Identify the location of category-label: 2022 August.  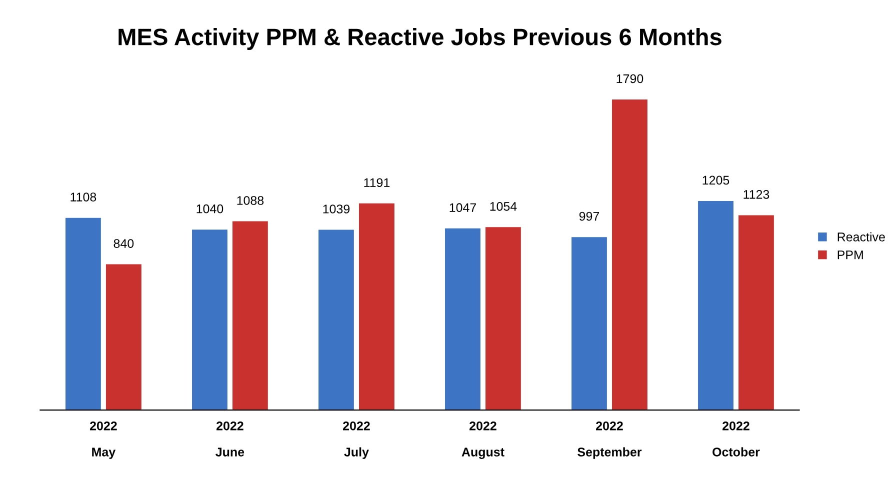
(483, 440).